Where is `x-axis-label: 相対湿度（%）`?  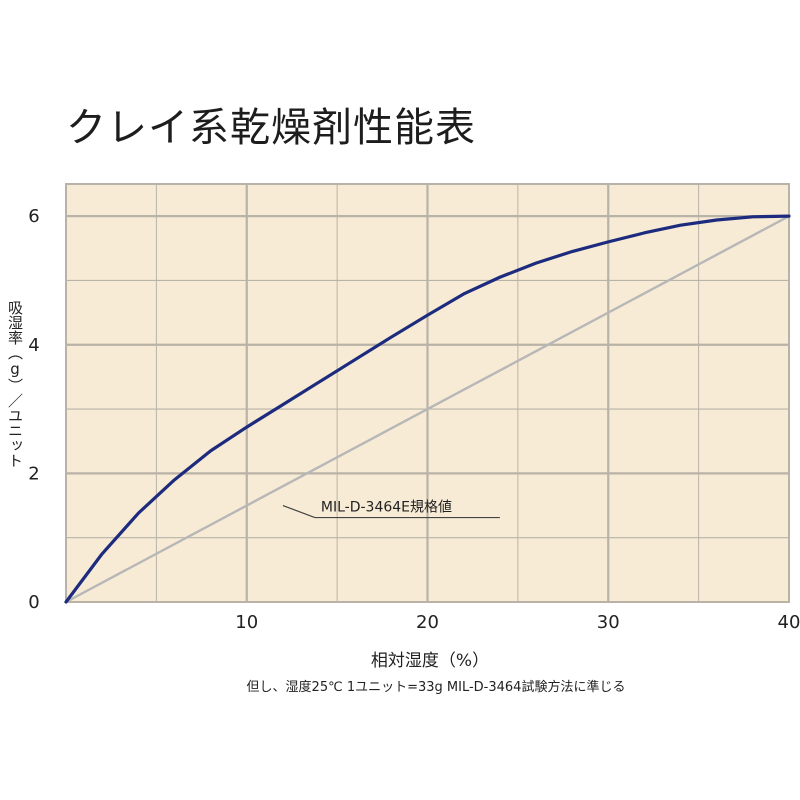
x-axis-label: 相対湿度（%） is located at coordinates (430, 661).